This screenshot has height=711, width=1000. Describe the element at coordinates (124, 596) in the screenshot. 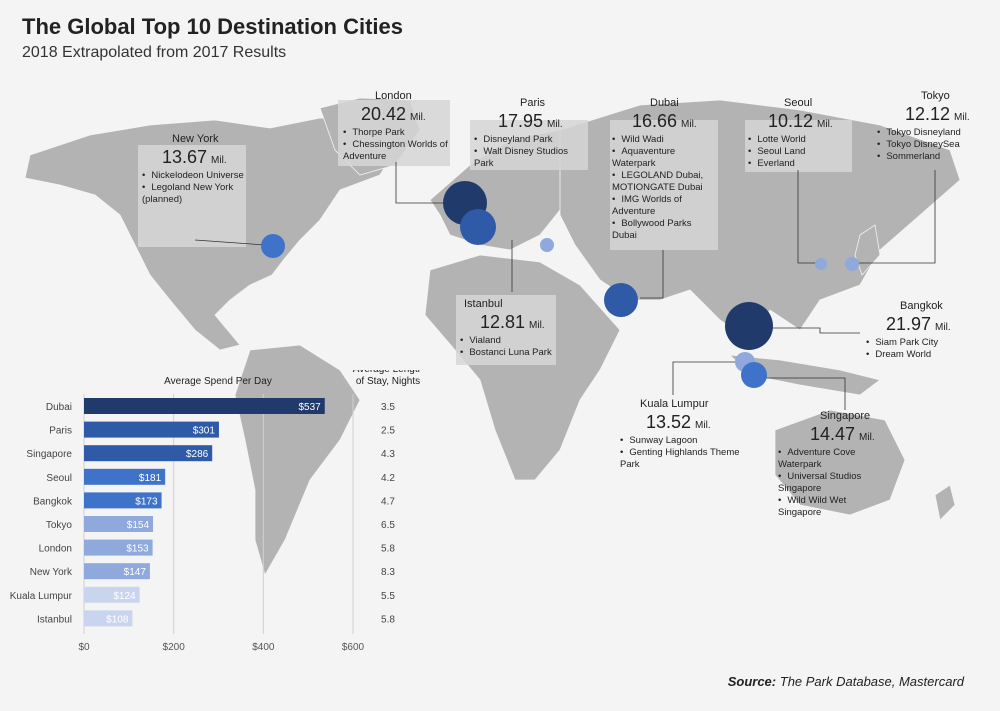

I see `data-label: $124` at that location.